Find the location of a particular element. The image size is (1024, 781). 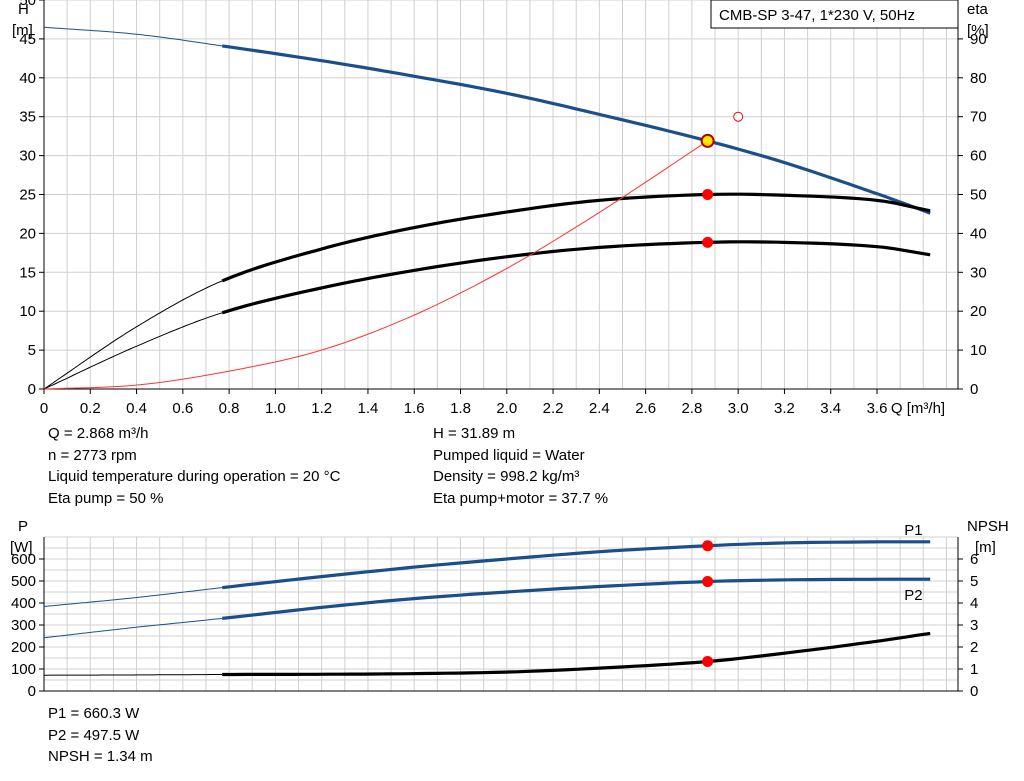

flow-readout: Q = 2.868 m³/h is located at coordinates (98, 433).